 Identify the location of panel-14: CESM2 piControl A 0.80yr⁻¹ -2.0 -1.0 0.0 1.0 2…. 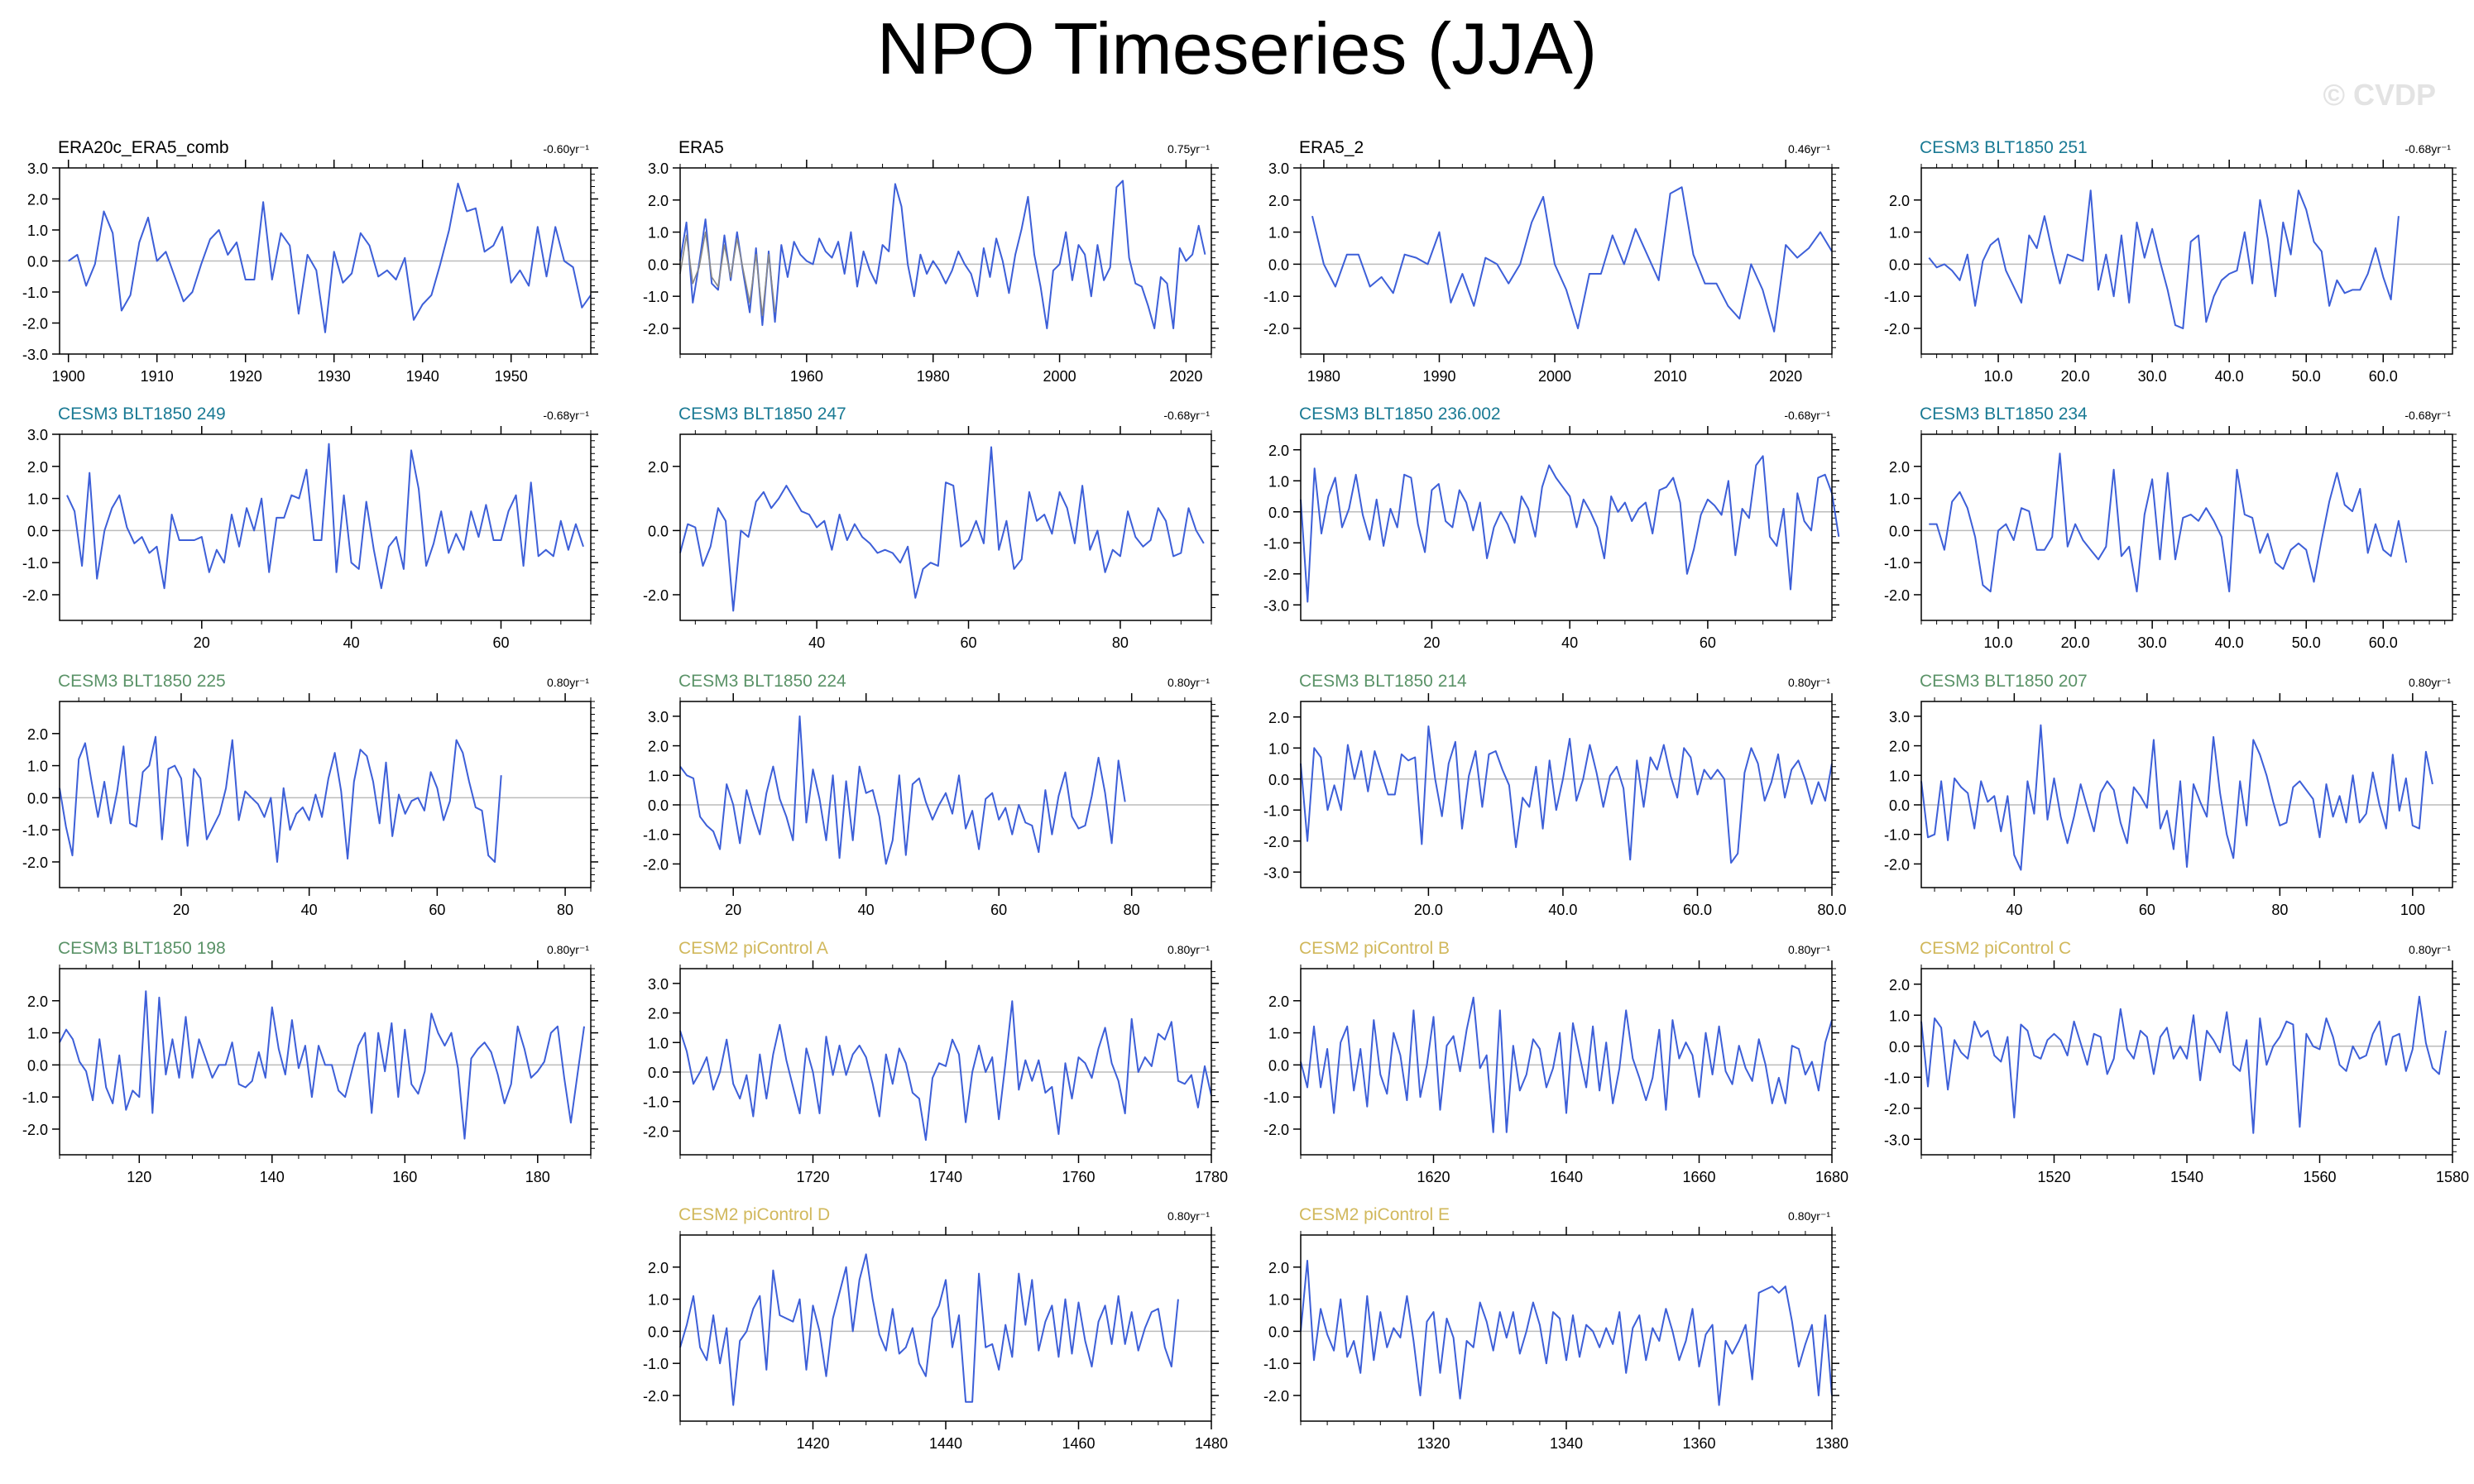
(936, 1062).